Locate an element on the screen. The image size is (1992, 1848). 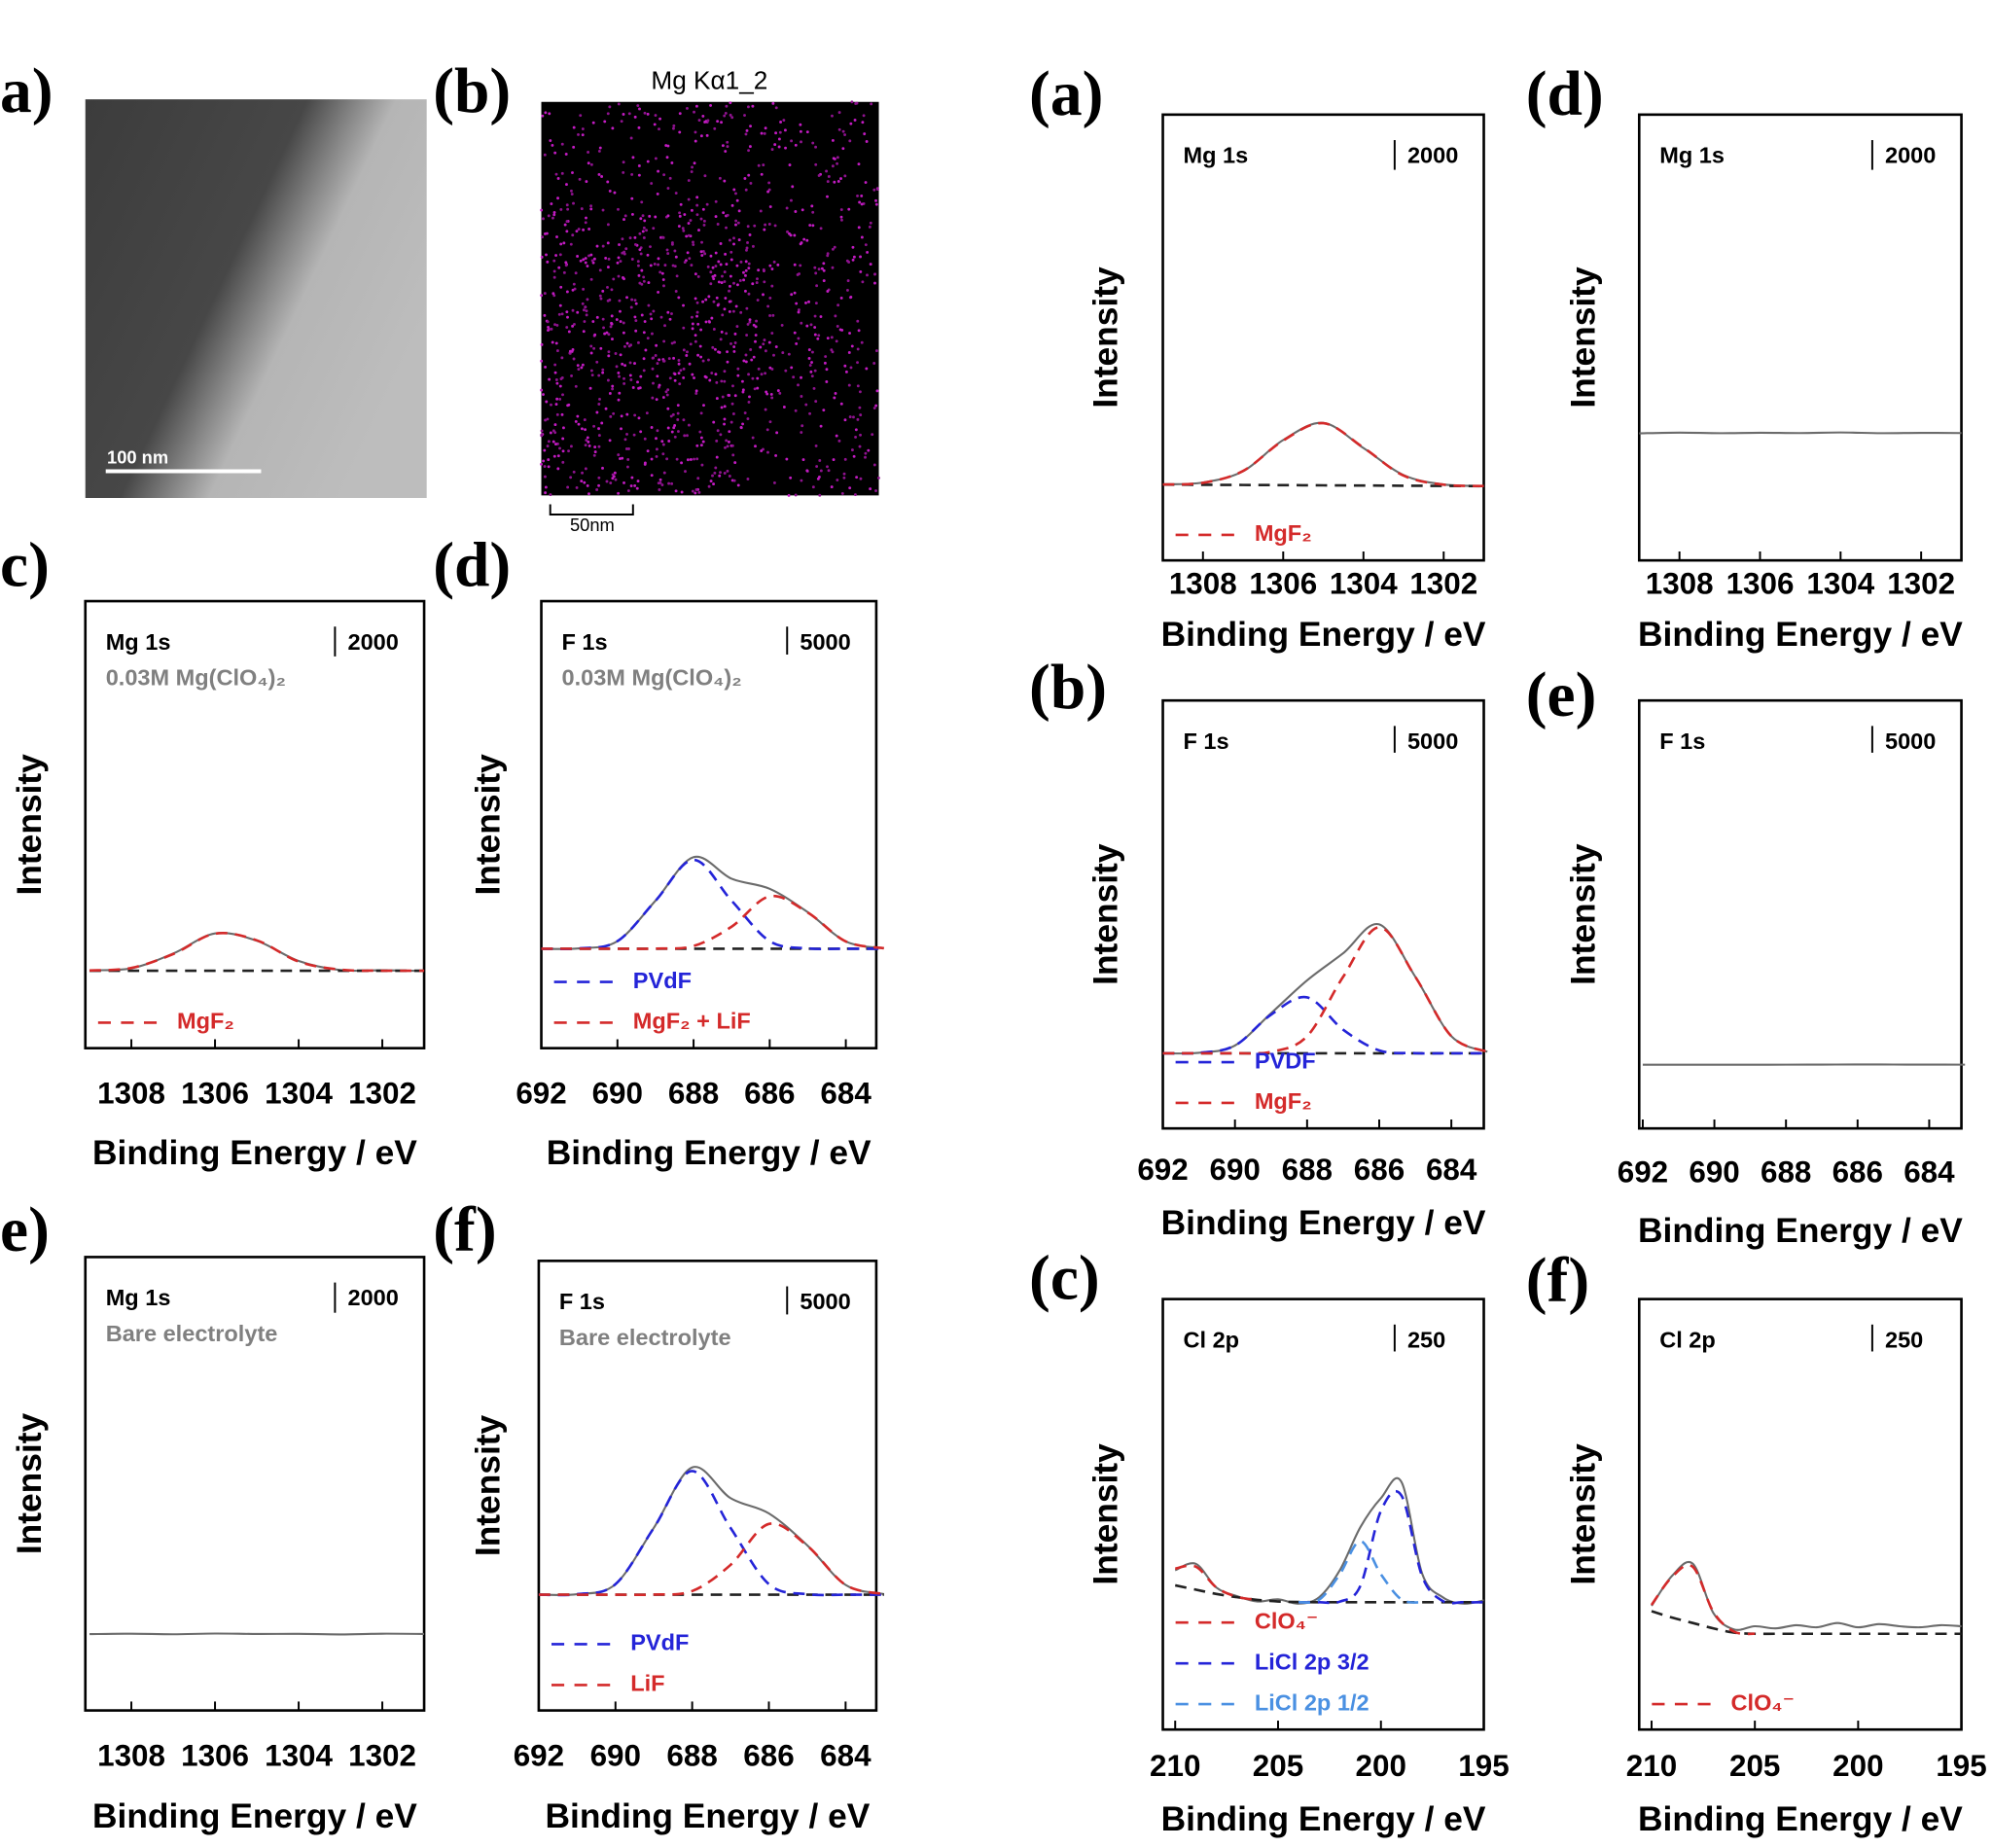
element-label: Mg 1s is located at coordinates (1692, 155).